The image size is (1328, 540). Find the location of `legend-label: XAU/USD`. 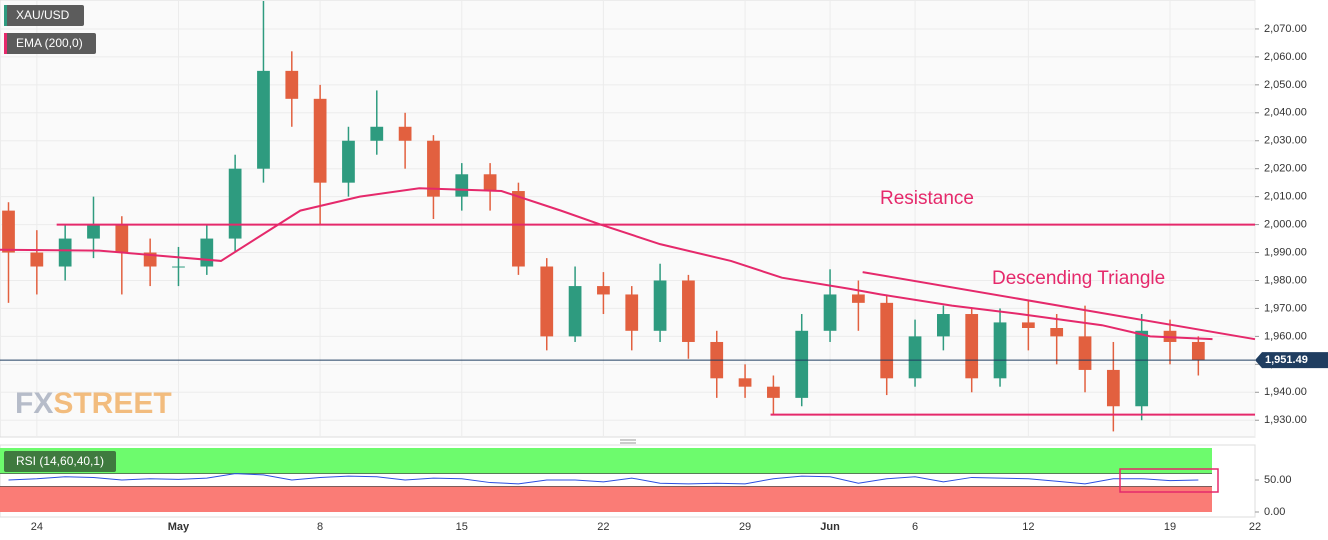

legend-label: XAU/USD is located at coordinates (43, 15).